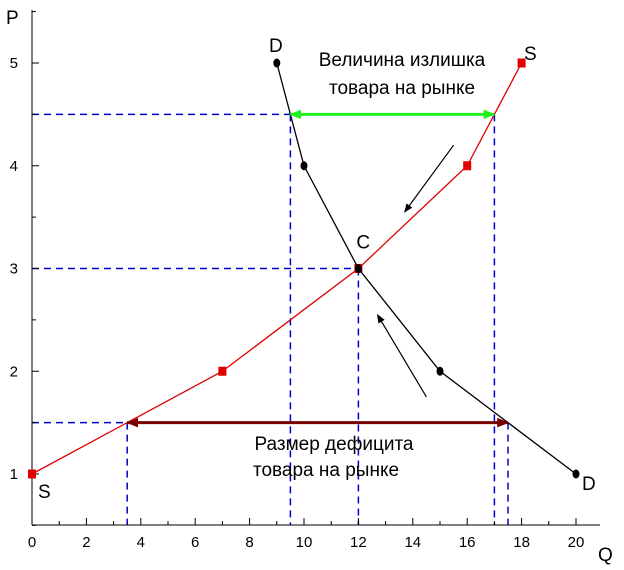 The height and width of the screenshot is (570, 624). I want to click on supply-bottom-label: S, so click(44, 492).